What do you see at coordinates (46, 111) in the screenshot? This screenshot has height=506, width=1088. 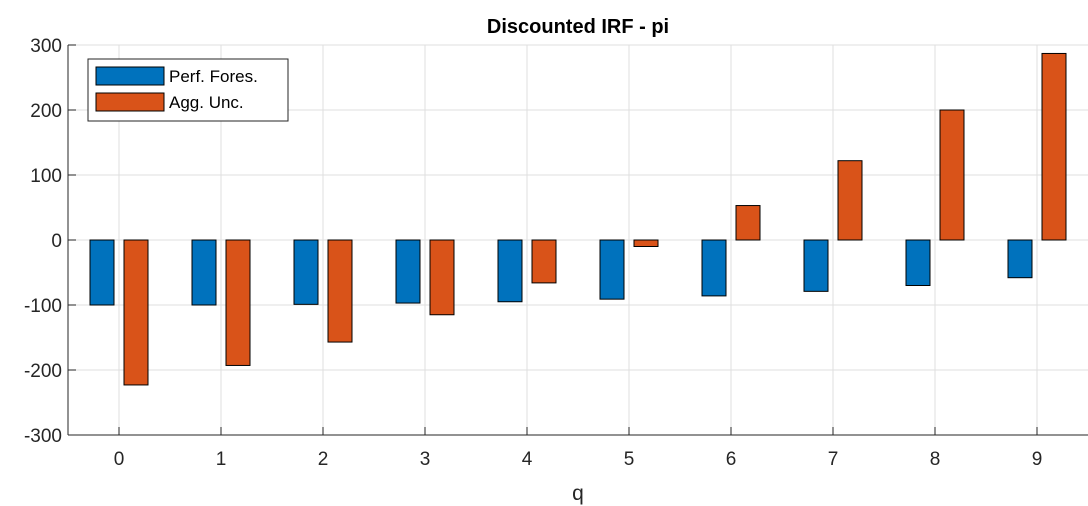 I see `y-tick-label: 200` at bounding box center [46, 111].